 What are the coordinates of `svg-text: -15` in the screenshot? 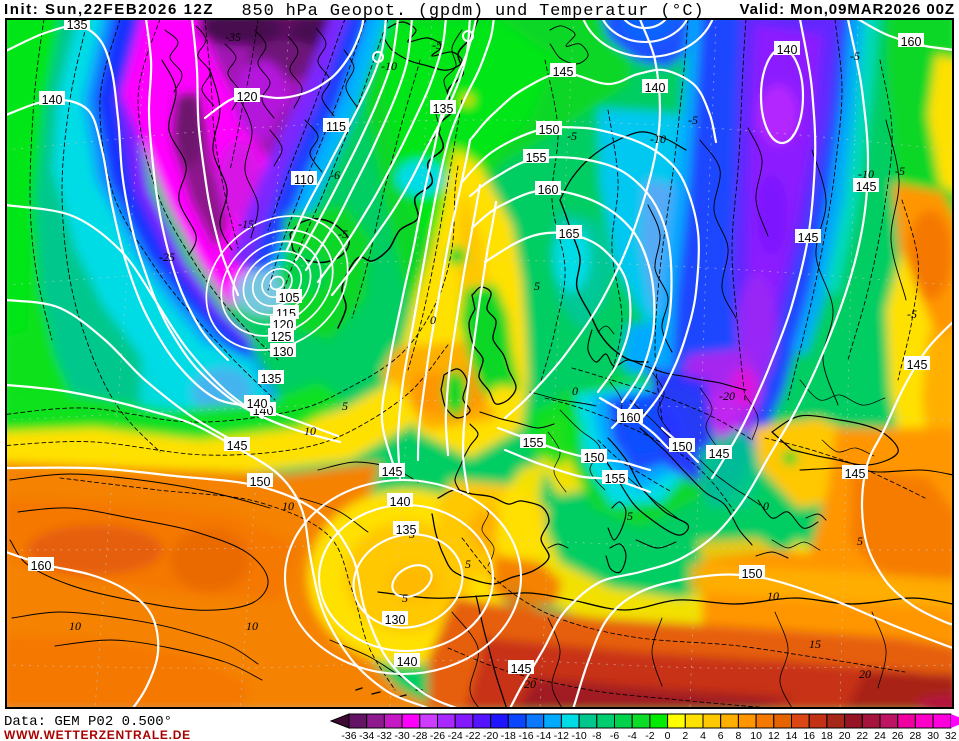 It's located at (246, 224).